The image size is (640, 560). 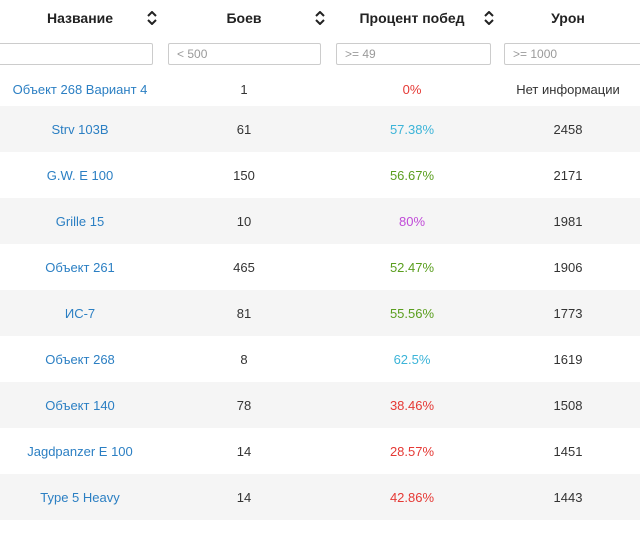 What do you see at coordinates (320, 405) in the screenshot?
I see `table-row: Объект 140 78 38.46% 1508` at bounding box center [320, 405].